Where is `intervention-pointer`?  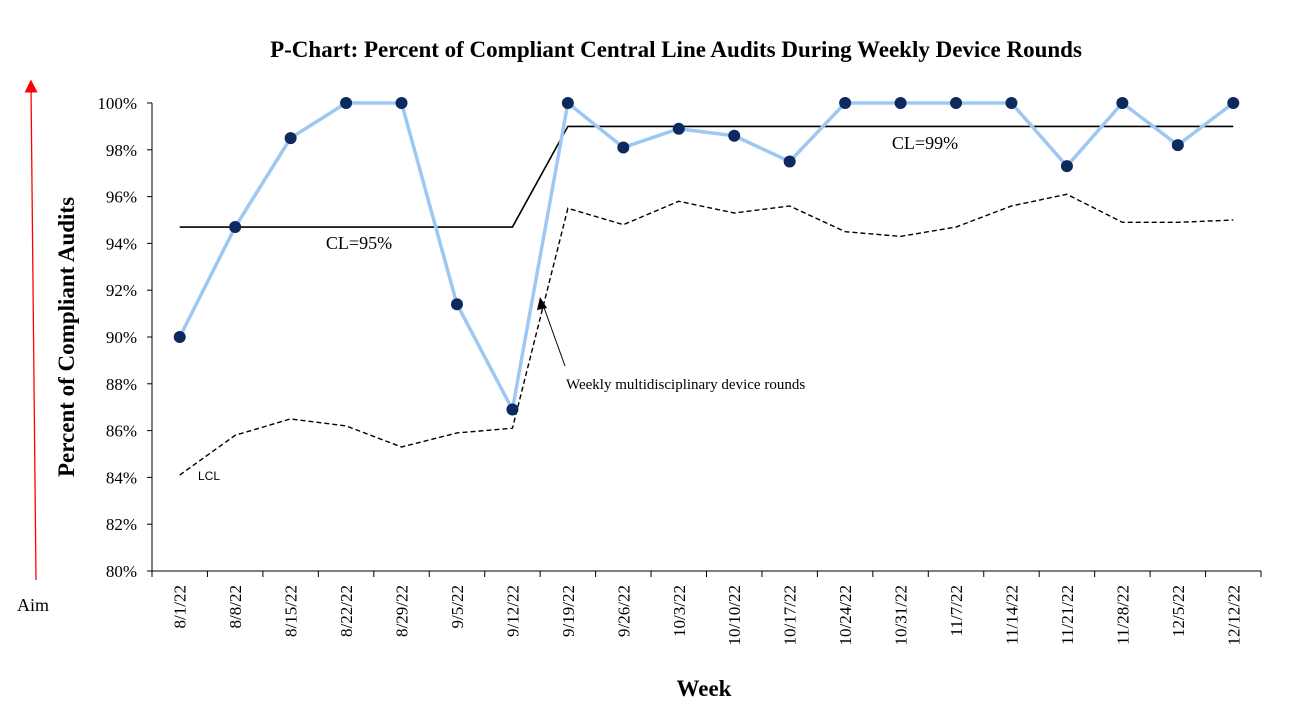
intervention-pointer is located at coordinates (553, 334).